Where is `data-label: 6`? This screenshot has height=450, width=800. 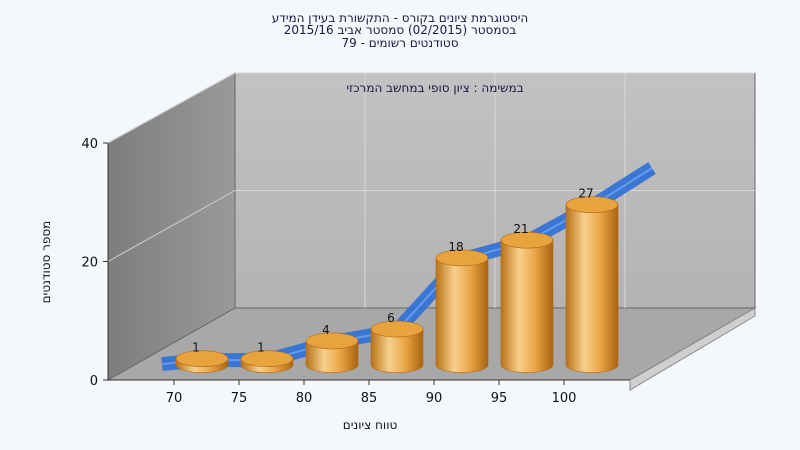
data-label: 6 is located at coordinates (391, 318).